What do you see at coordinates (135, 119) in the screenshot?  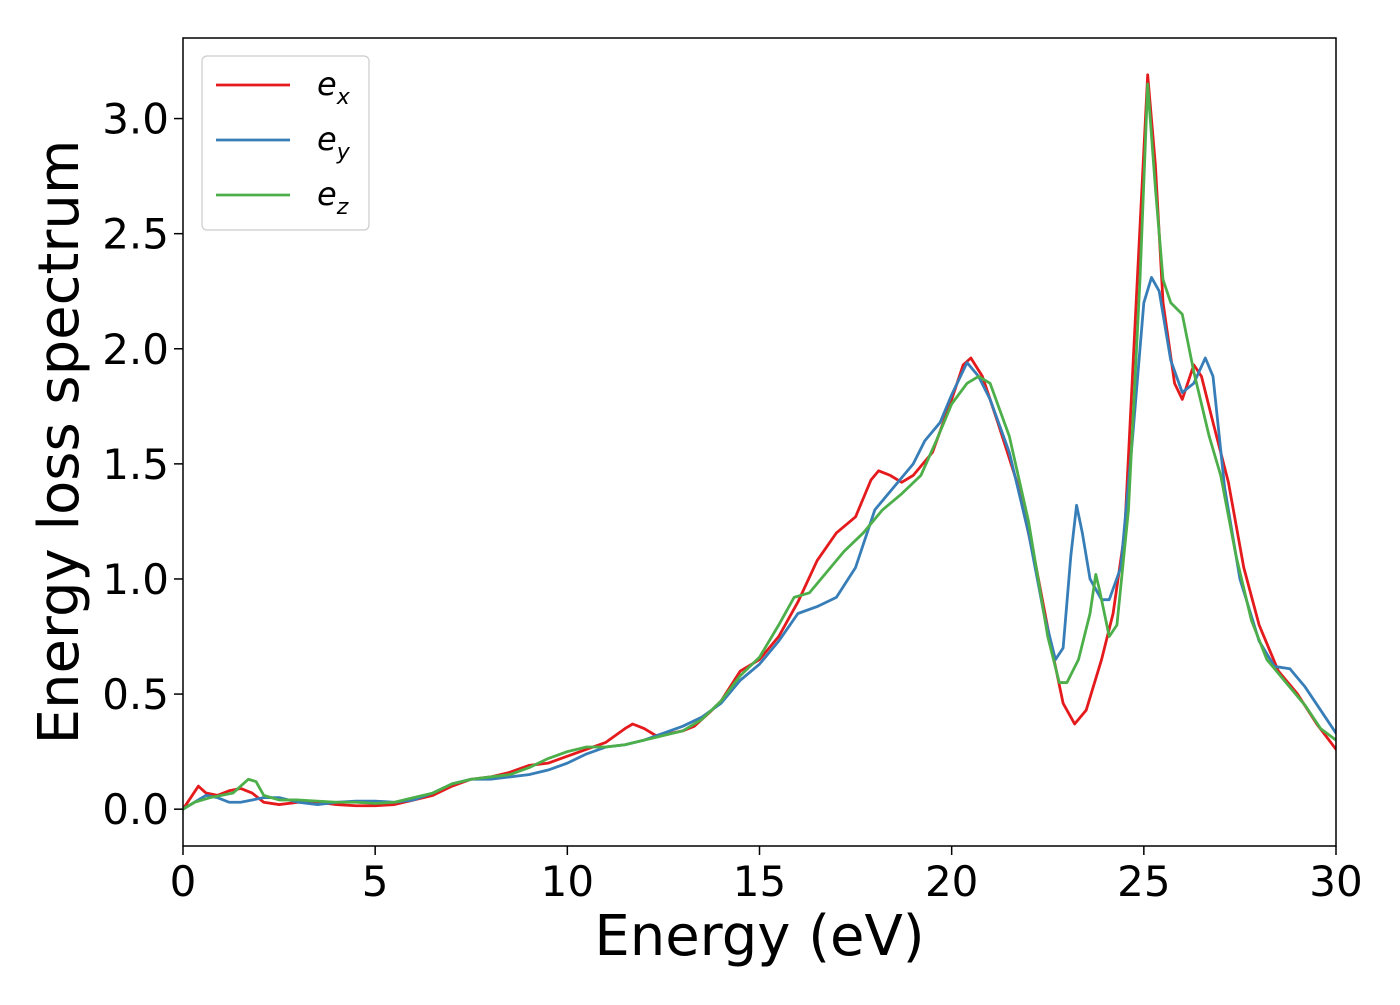 I see `y-tick-label: 3.0` at bounding box center [135, 119].